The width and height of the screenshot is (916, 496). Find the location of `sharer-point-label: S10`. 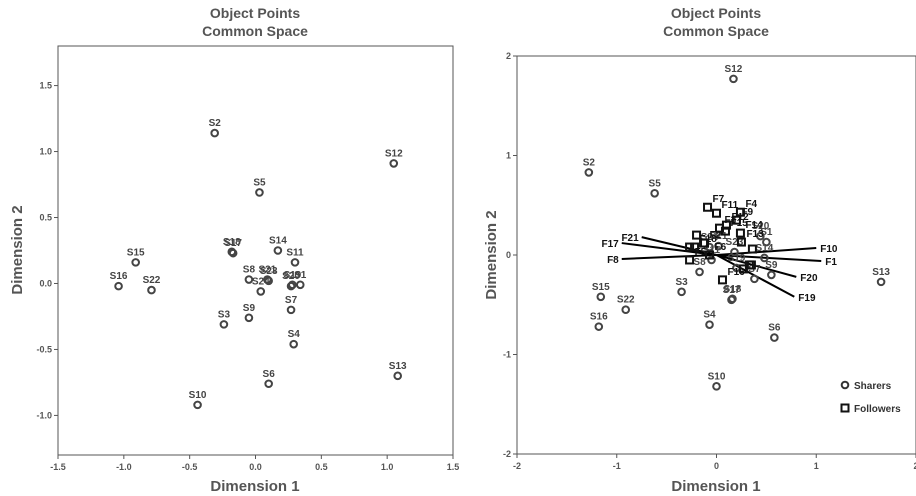

sharer-point-label: S10 is located at coordinates (717, 376).